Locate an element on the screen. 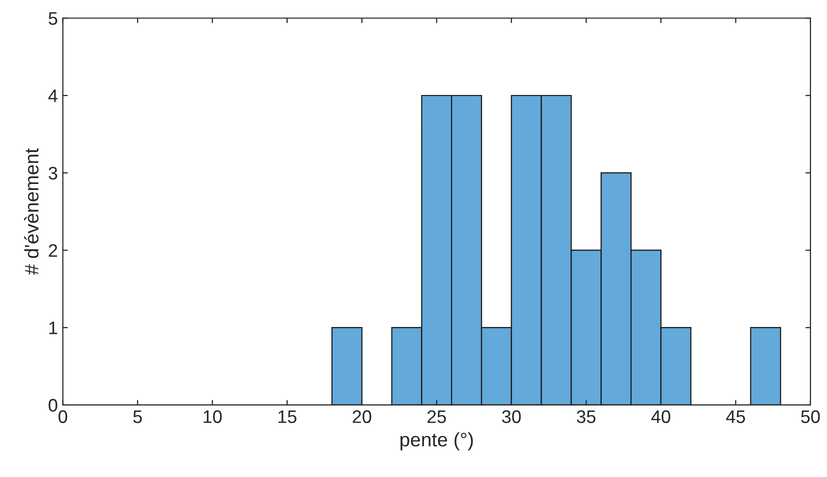  y-tick-label: 5 is located at coordinates (53, 18).